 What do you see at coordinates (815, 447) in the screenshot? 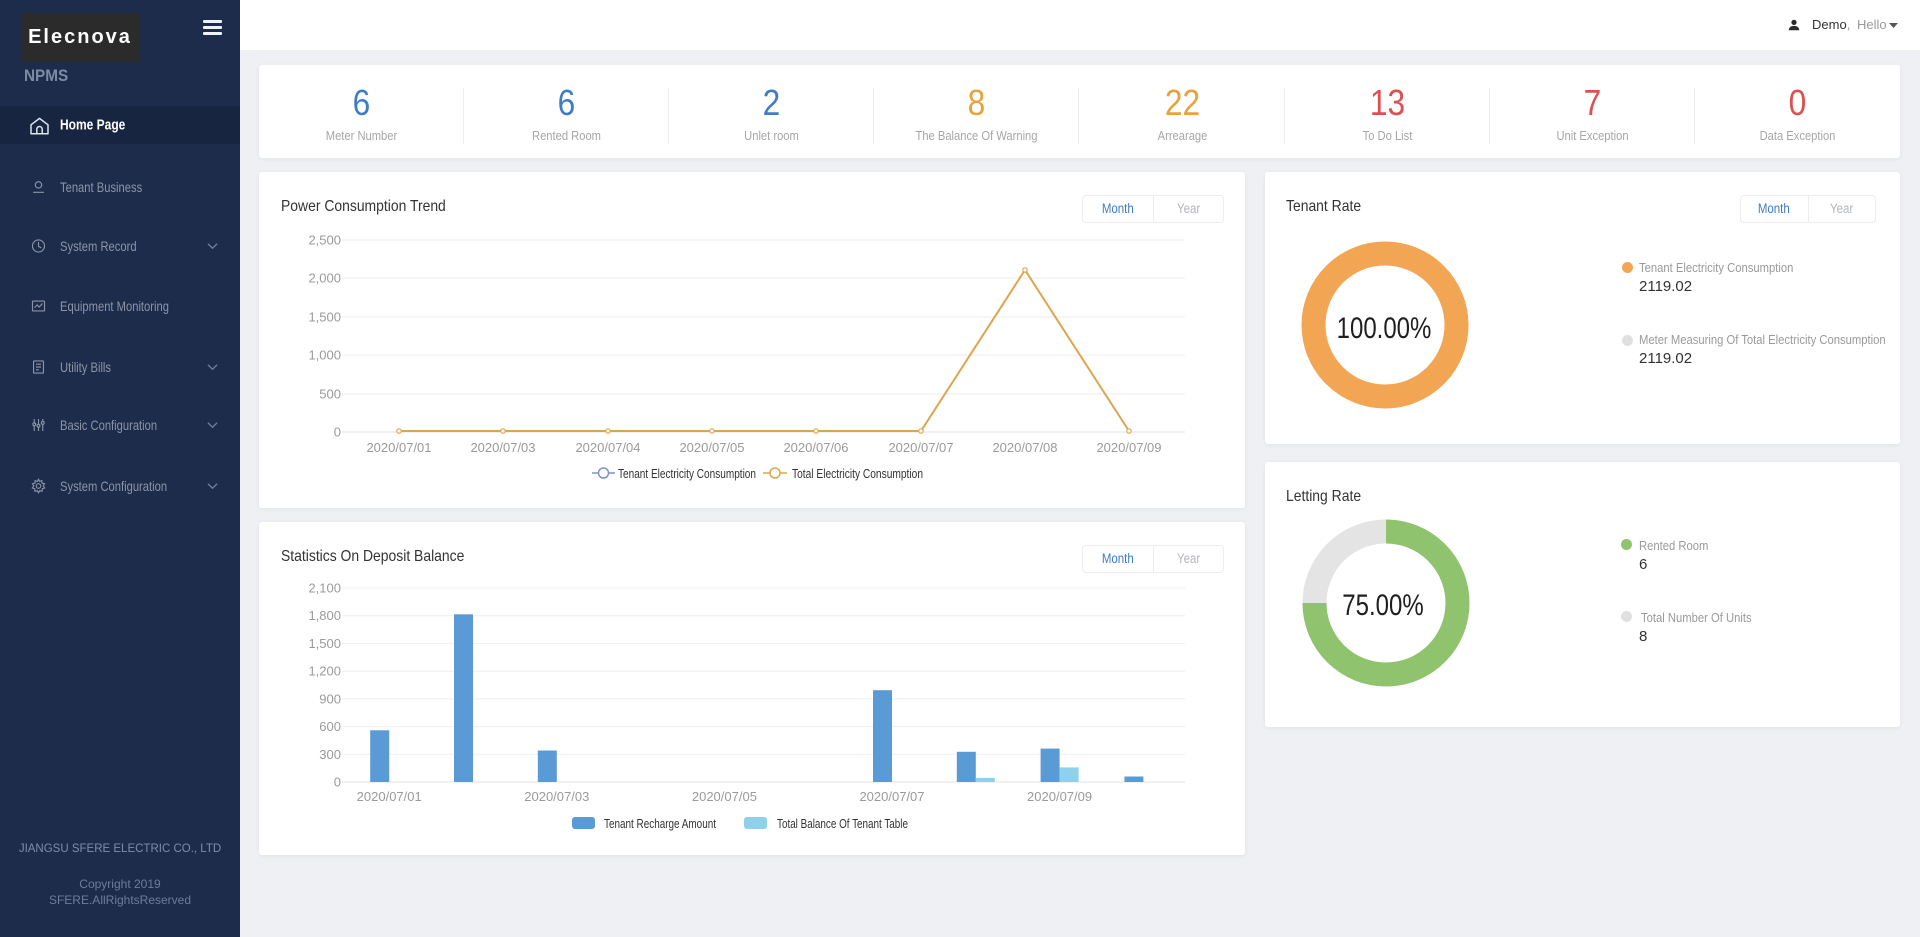
I see `svg-text: 2020/07/06` at bounding box center [815, 447].